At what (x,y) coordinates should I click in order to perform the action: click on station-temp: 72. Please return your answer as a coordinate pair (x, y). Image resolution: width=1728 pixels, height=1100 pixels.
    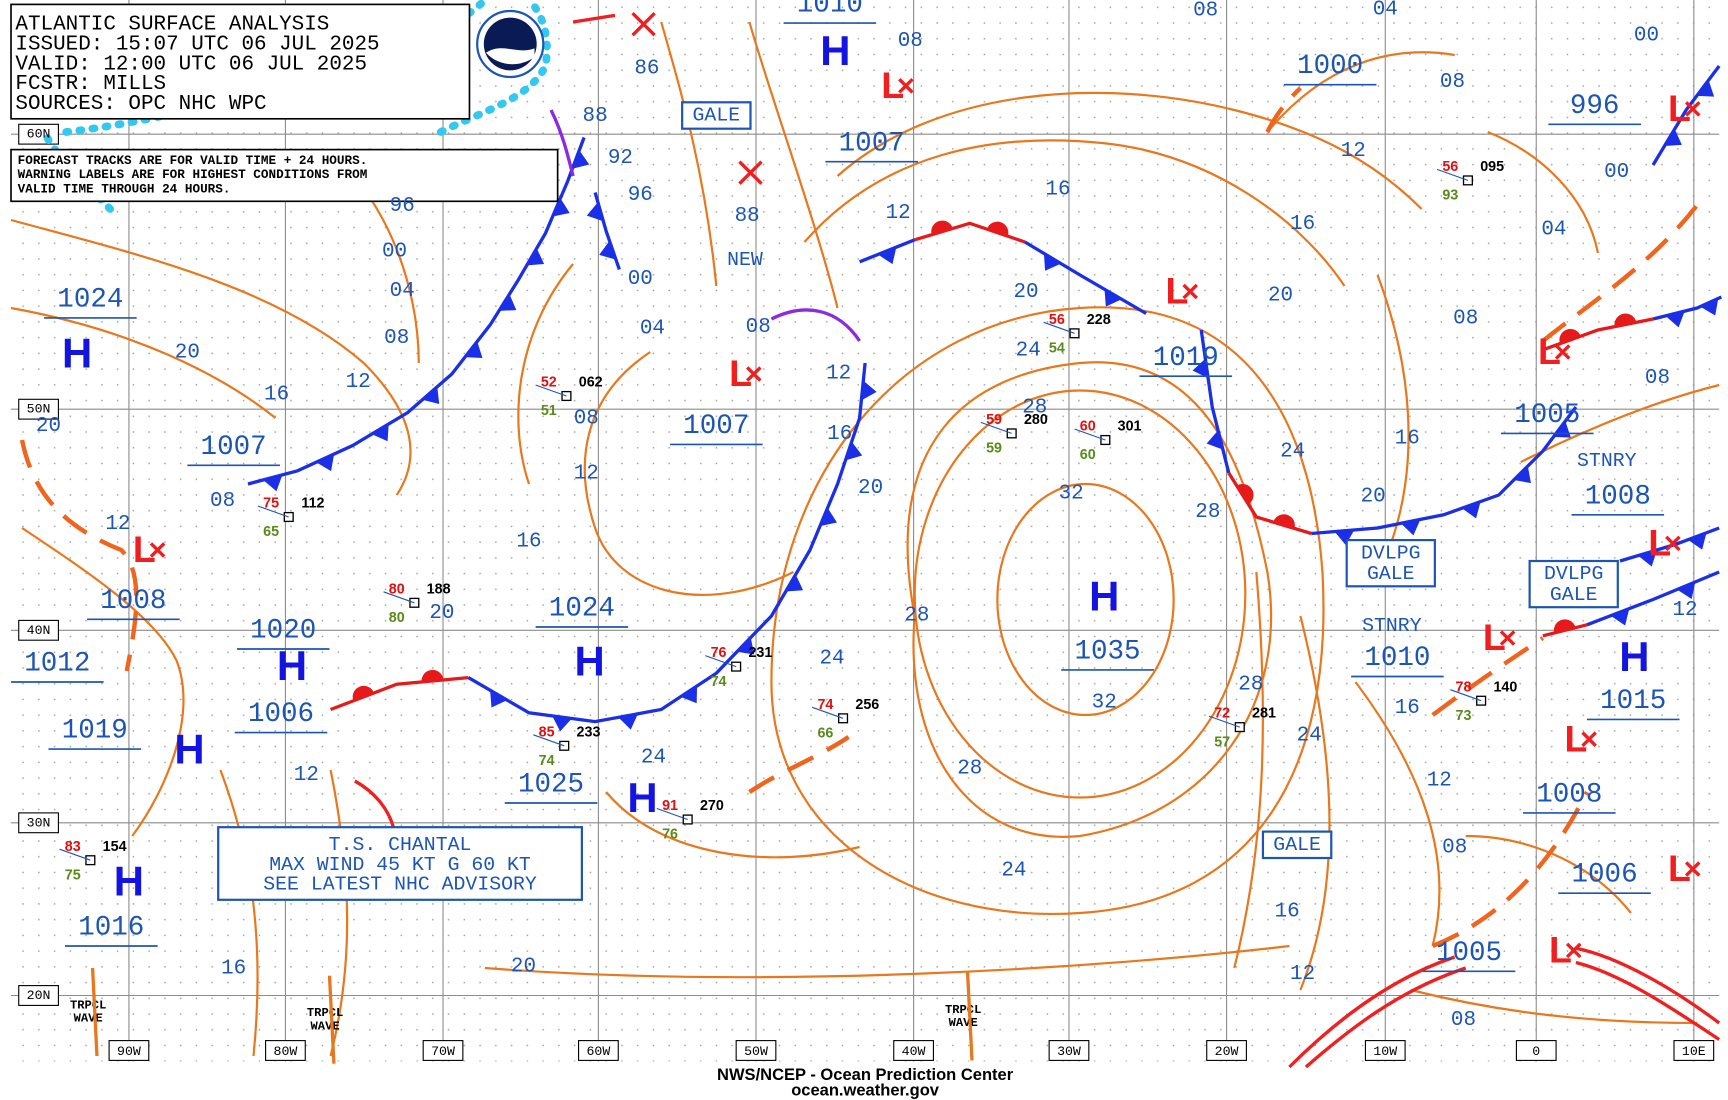
    Looking at the image, I should click on (1222, 714).